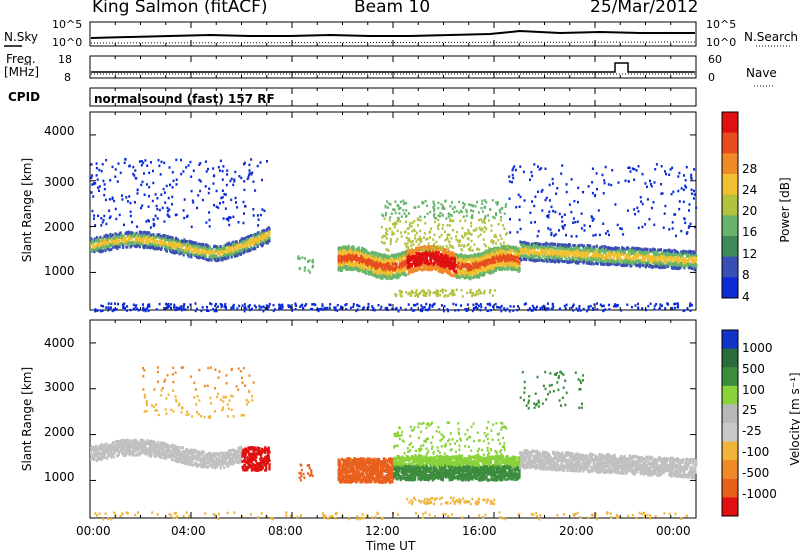  Describe the element at coordinates (721, 24) in the screenshot. I see `noise-tick-right-top: 10^5` at that location.